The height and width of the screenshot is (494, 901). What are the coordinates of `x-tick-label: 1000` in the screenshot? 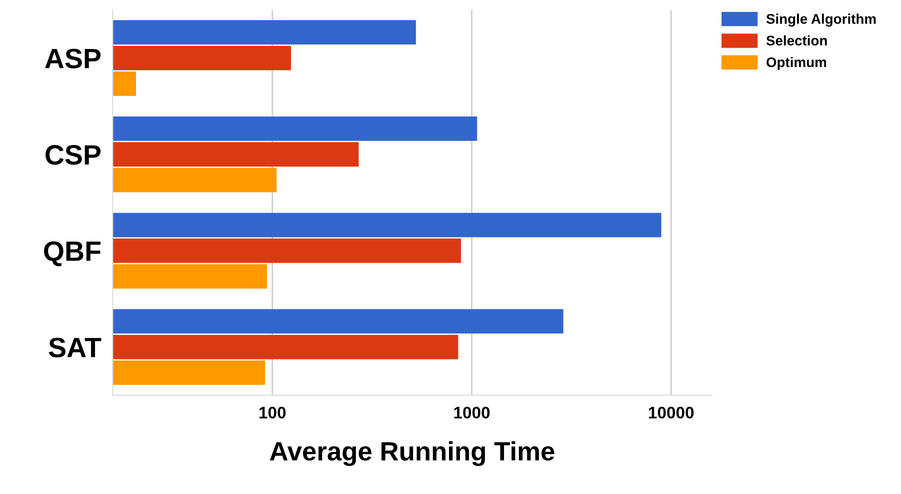 It's located at (472, 412).